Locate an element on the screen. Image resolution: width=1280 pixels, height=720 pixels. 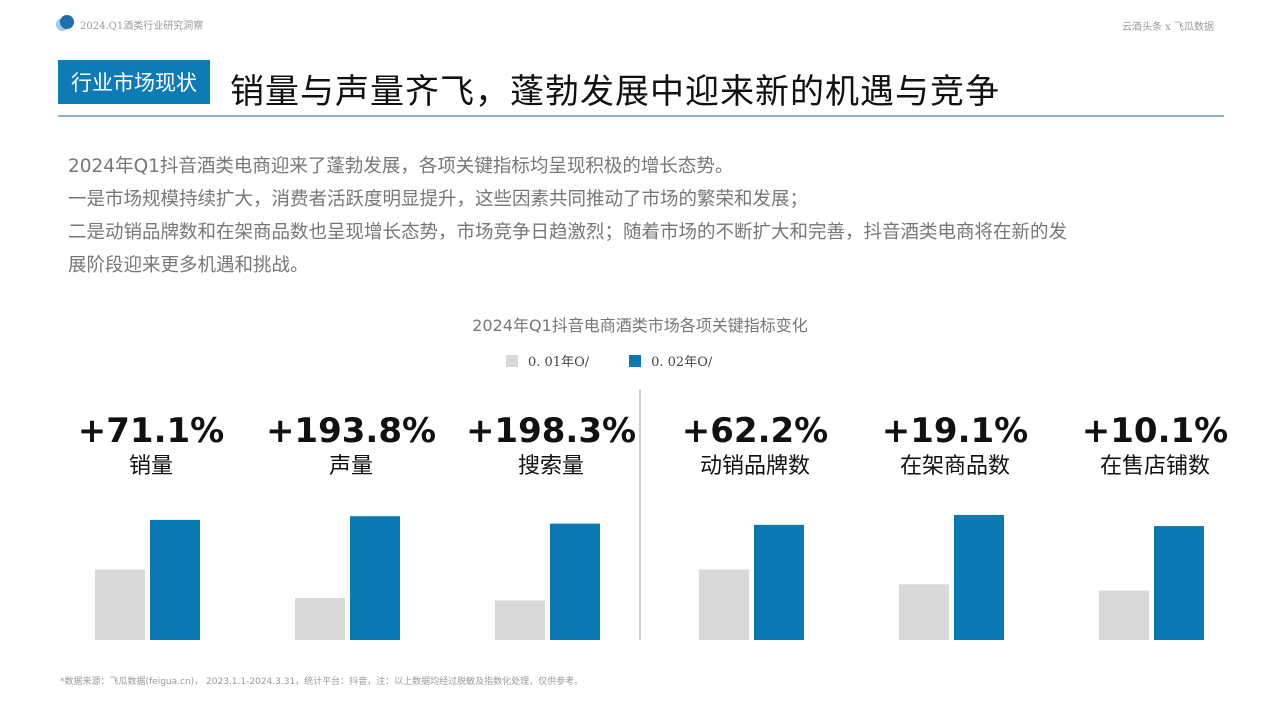
kpi-search: +198.3% 搜索量 is located at coordinates (551, 446).